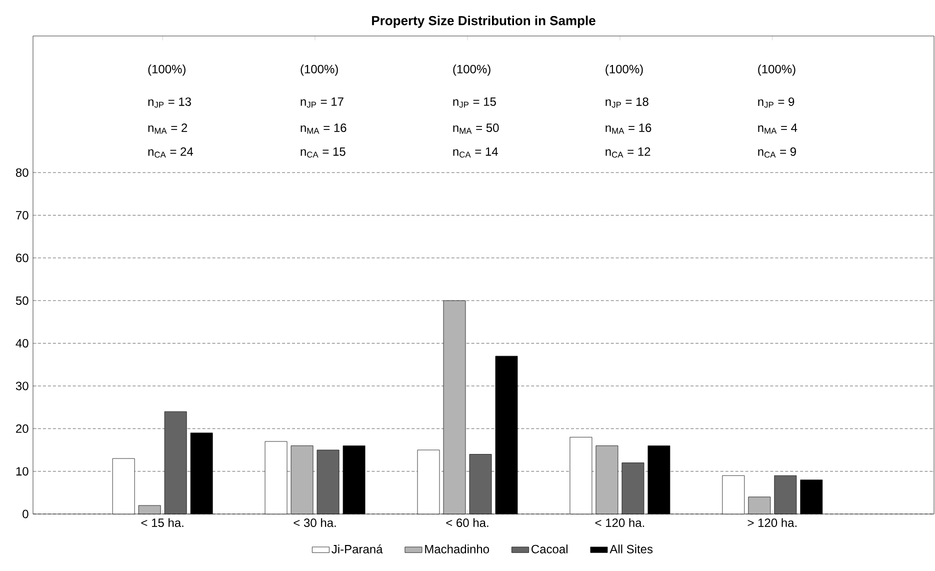 Image resolution: width=935 pixels, height=571 pixels. I want to click on legend-label: Cacoal, so click(550, 549).